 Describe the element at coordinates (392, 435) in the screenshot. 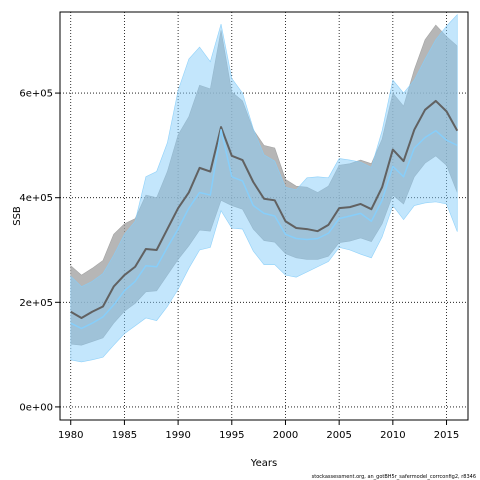

I see `x-tick-label: 2010` at that location.